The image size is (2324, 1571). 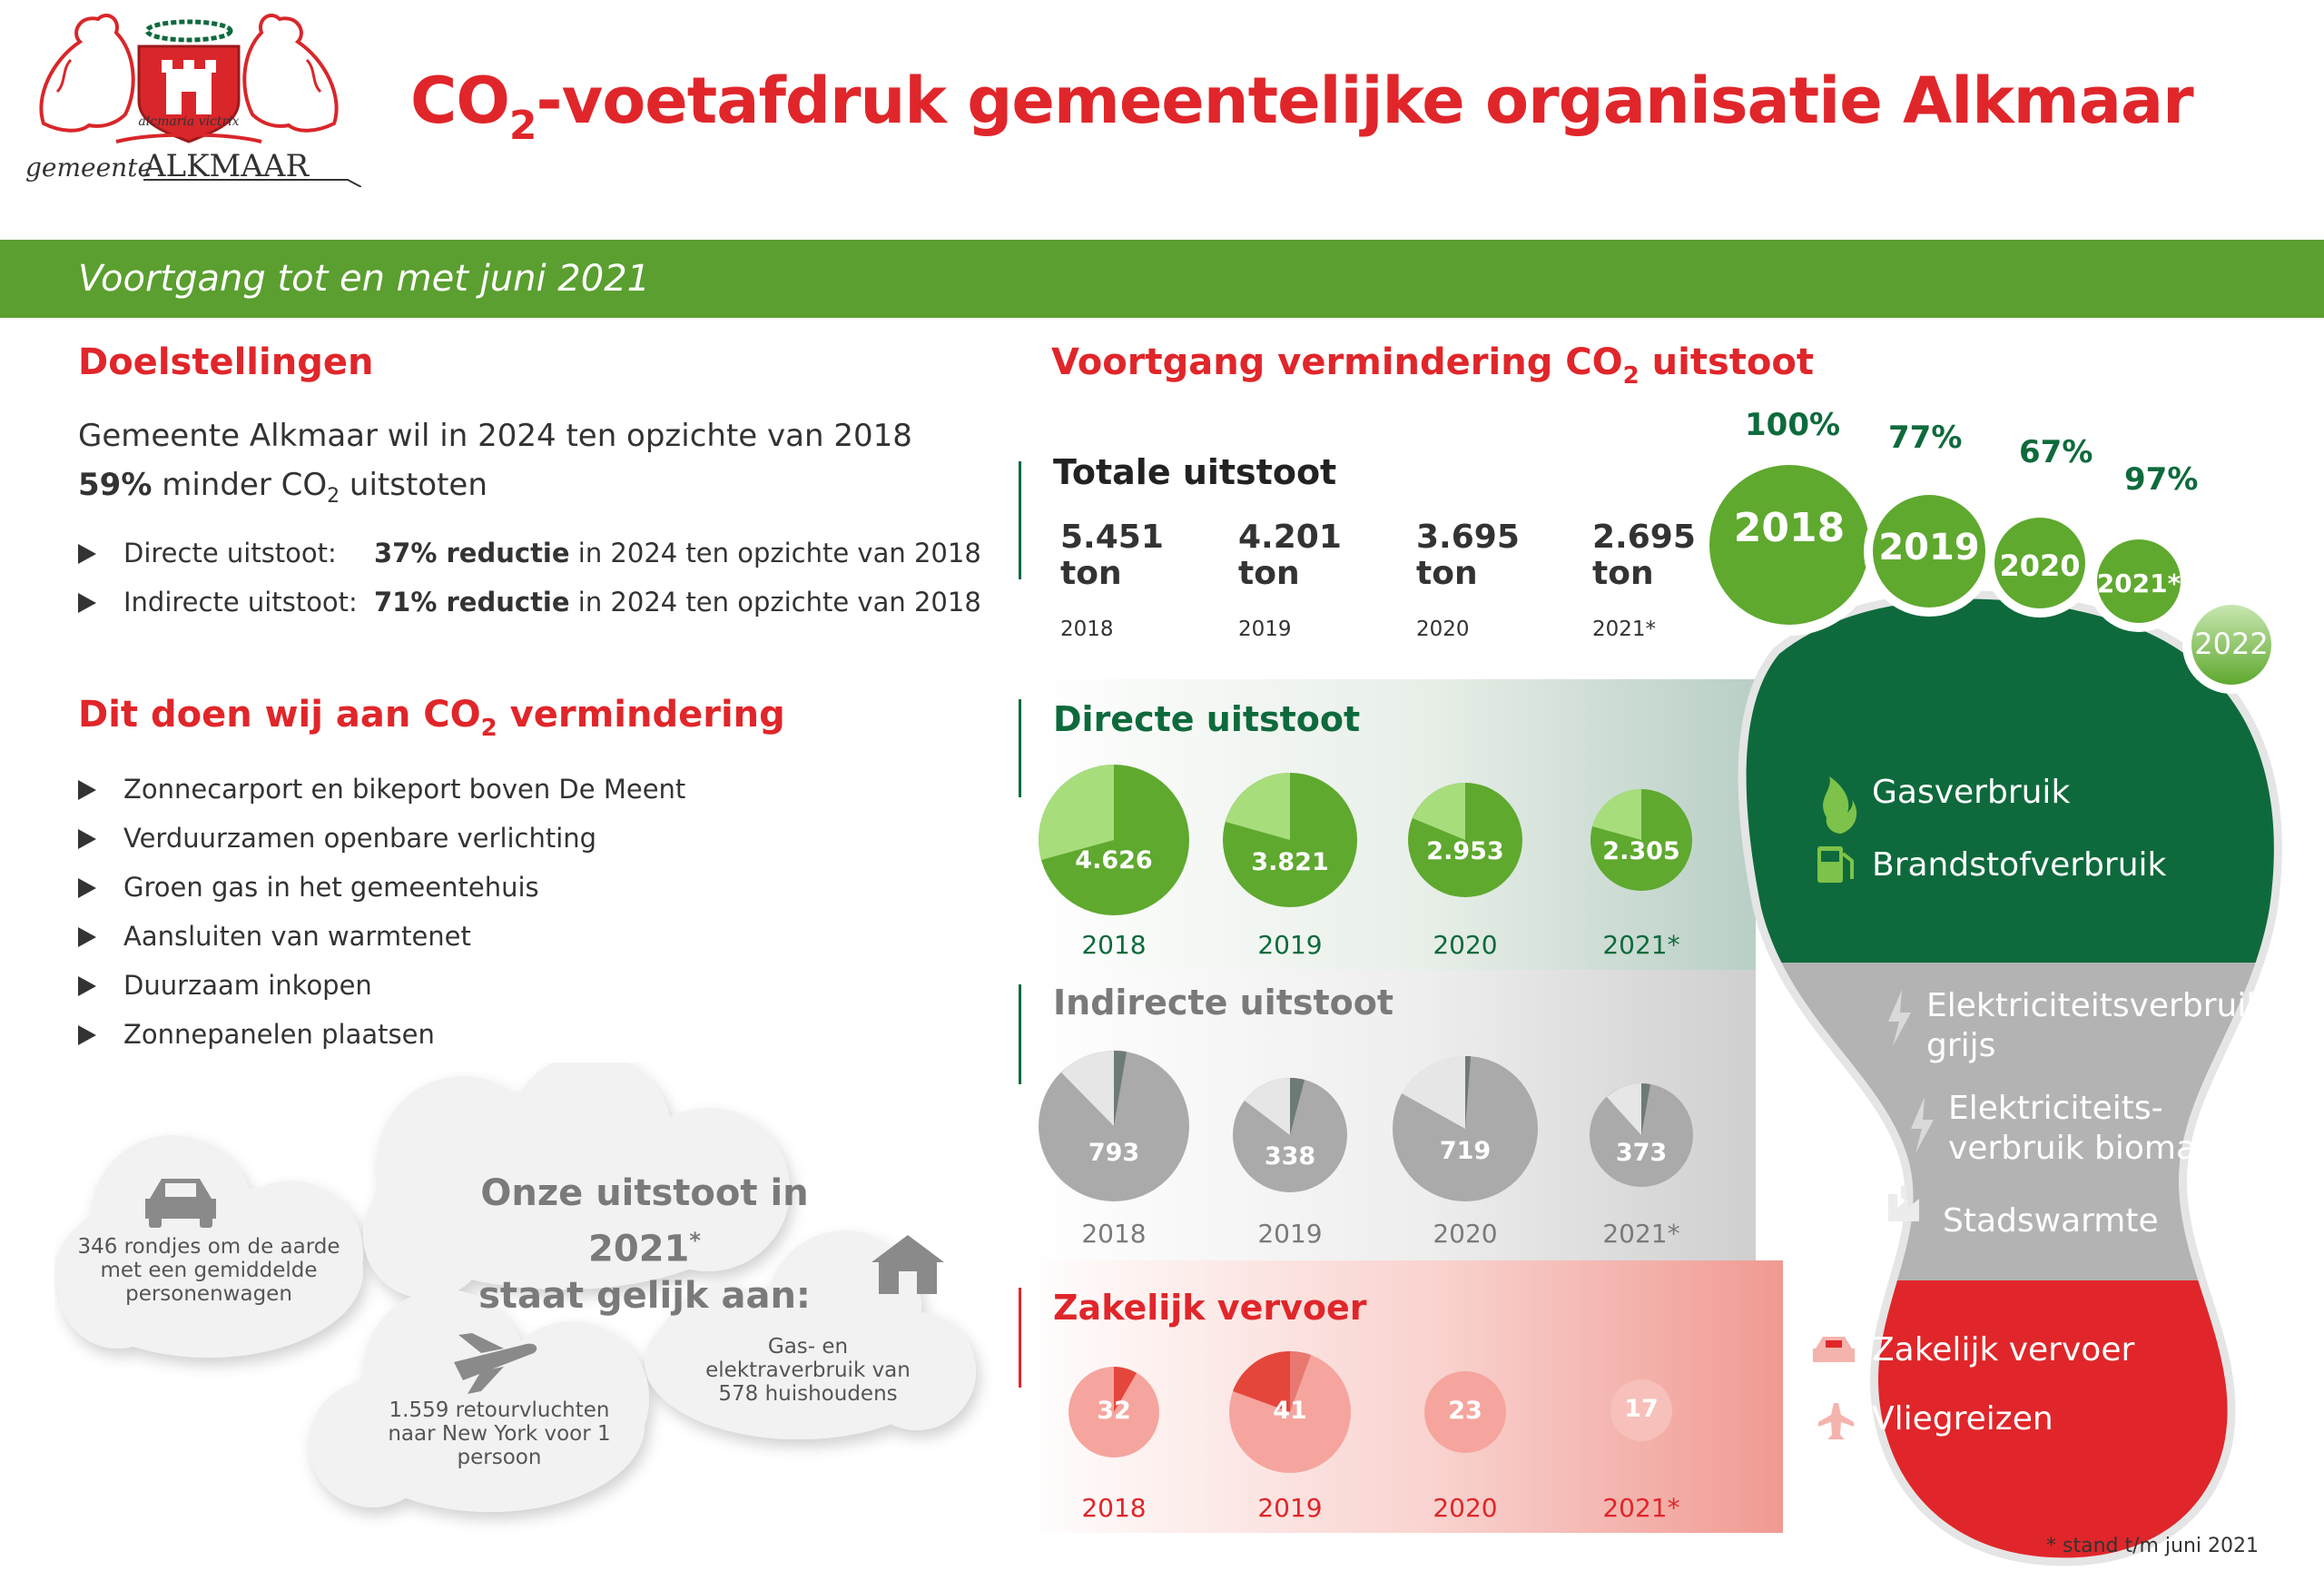 What do you see at coordinates (1195, 472) in the screenshot?
I see `total-heading: Totale uitstoot` at bounding box center [1195, 472].